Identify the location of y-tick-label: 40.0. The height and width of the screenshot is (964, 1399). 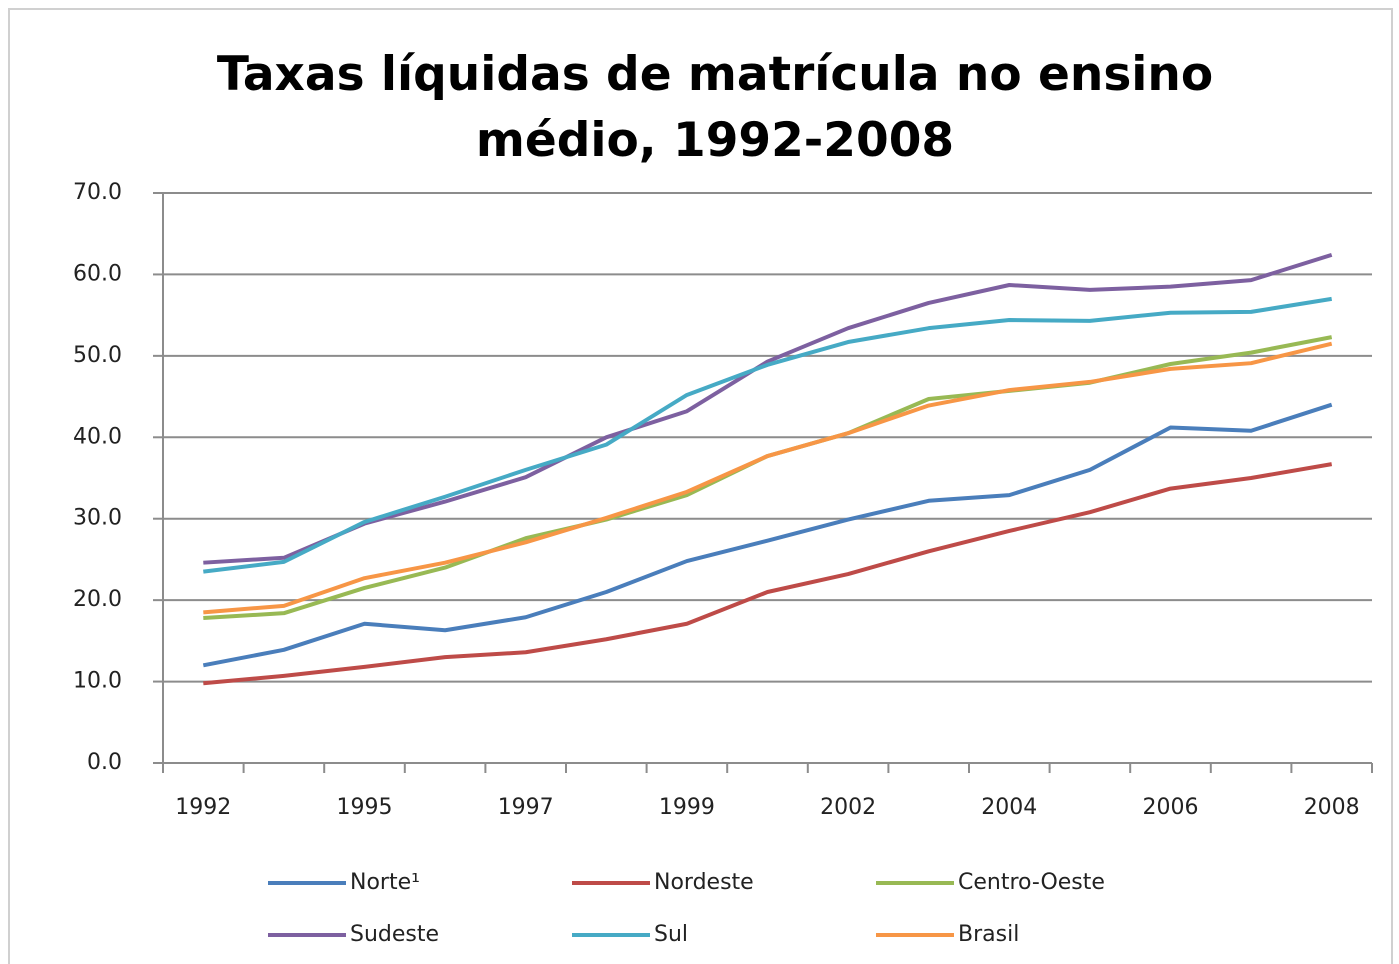
(97, 436).